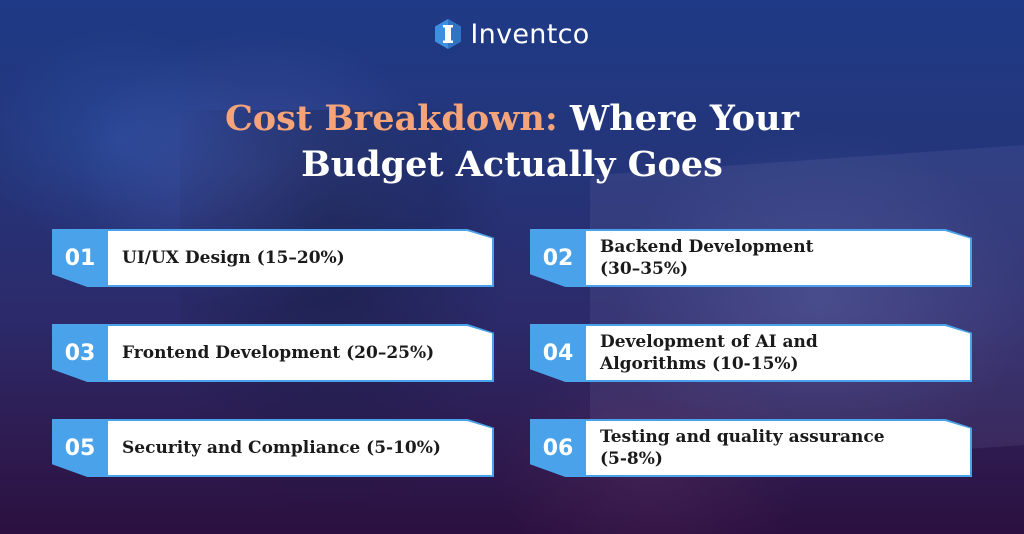 Image resolution: width=1024 pixels, height=534 pixels. I want to click on item-label: Testing and quality assurance (5-8%), so click(742, 448).